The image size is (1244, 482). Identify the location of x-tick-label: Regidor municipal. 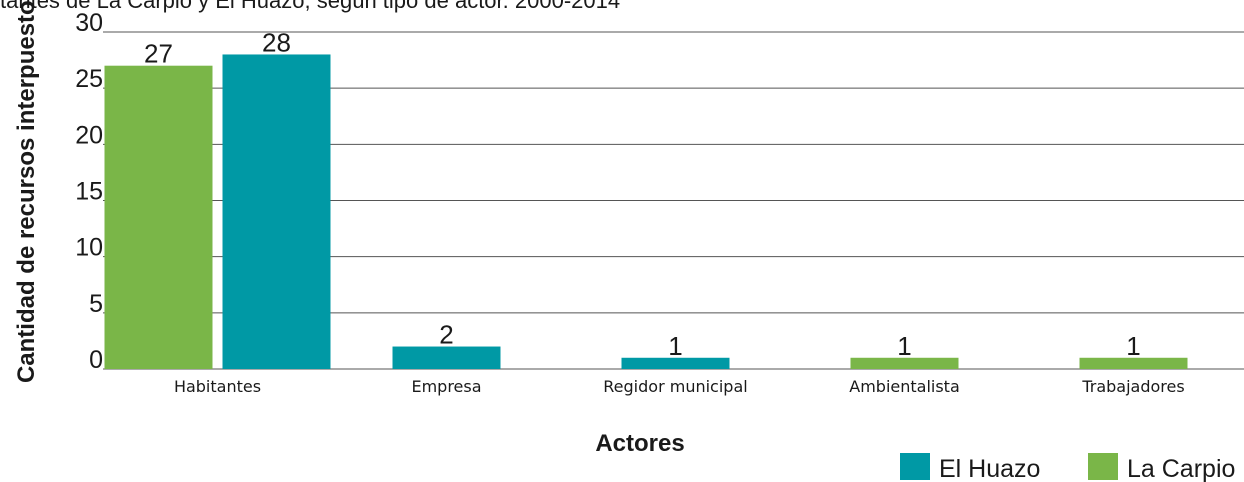
(675, 386).